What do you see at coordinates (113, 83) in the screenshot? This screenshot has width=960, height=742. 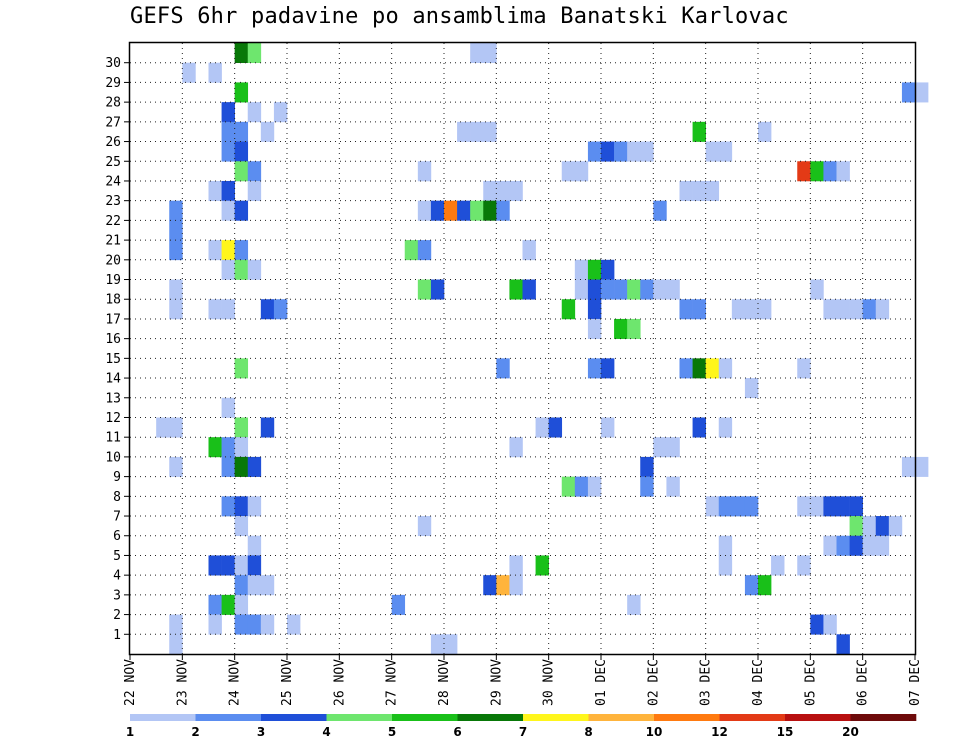 I see `y-tick-label: 29` at bounding box center [113, 83].